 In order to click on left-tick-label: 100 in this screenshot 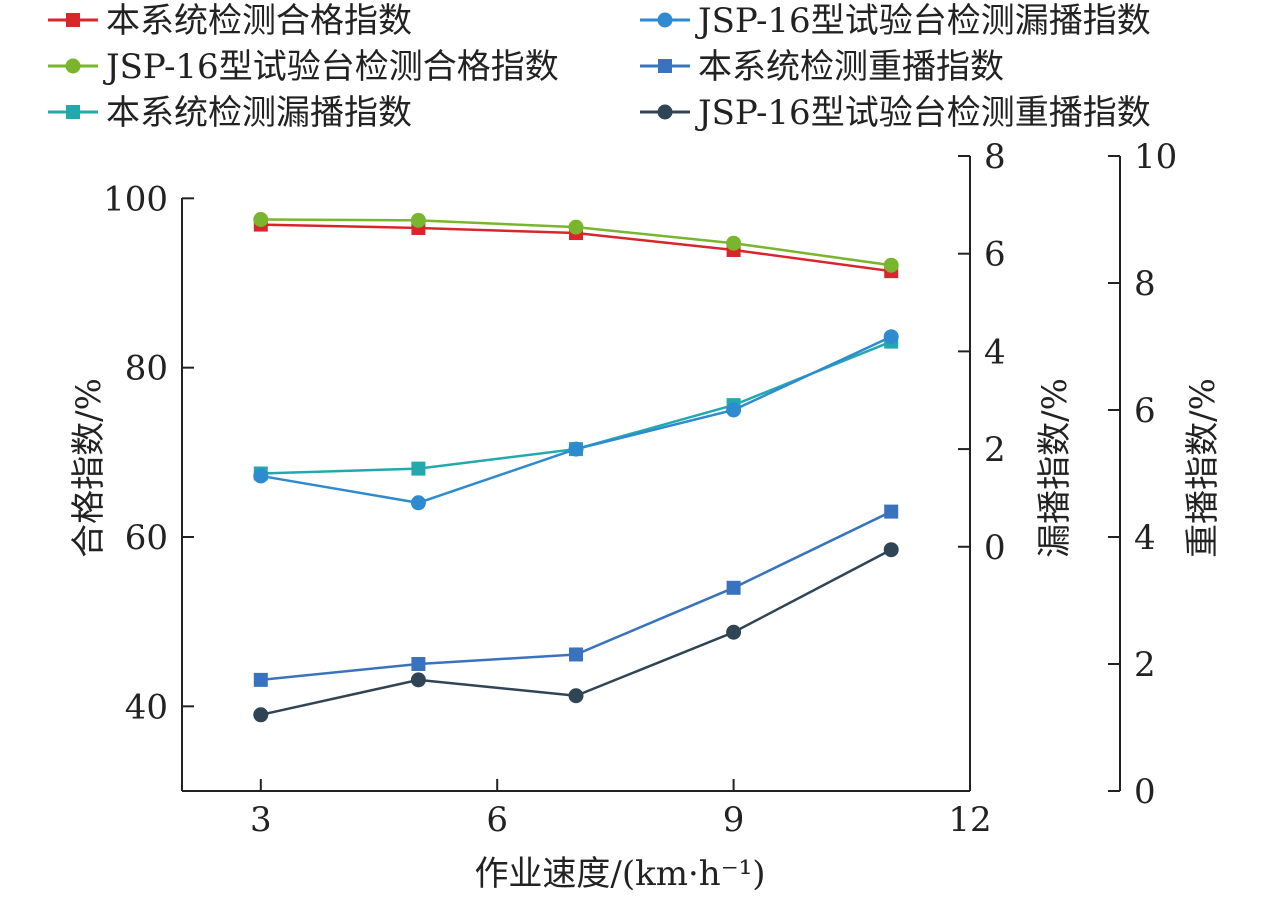, I will do `click(135, 199)`.